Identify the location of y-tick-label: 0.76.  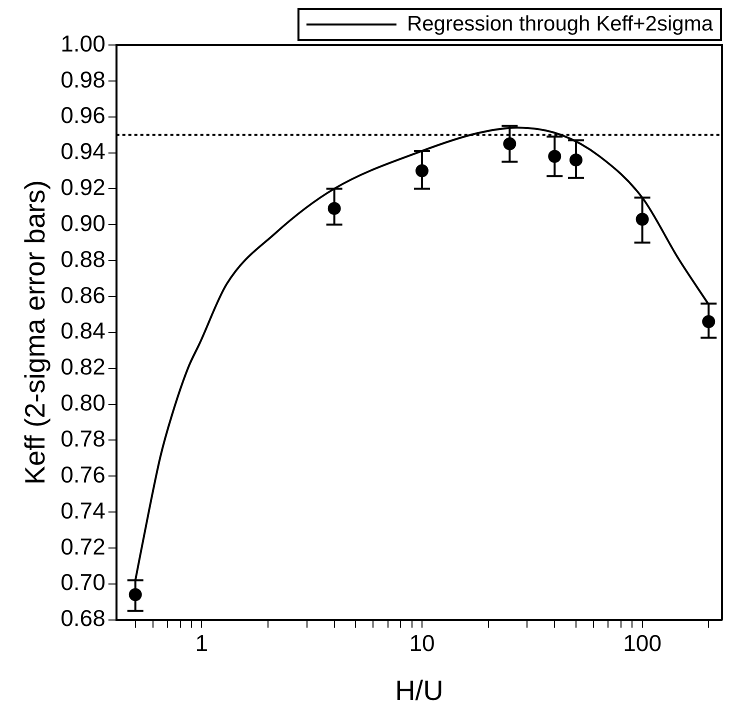
(83, 474).